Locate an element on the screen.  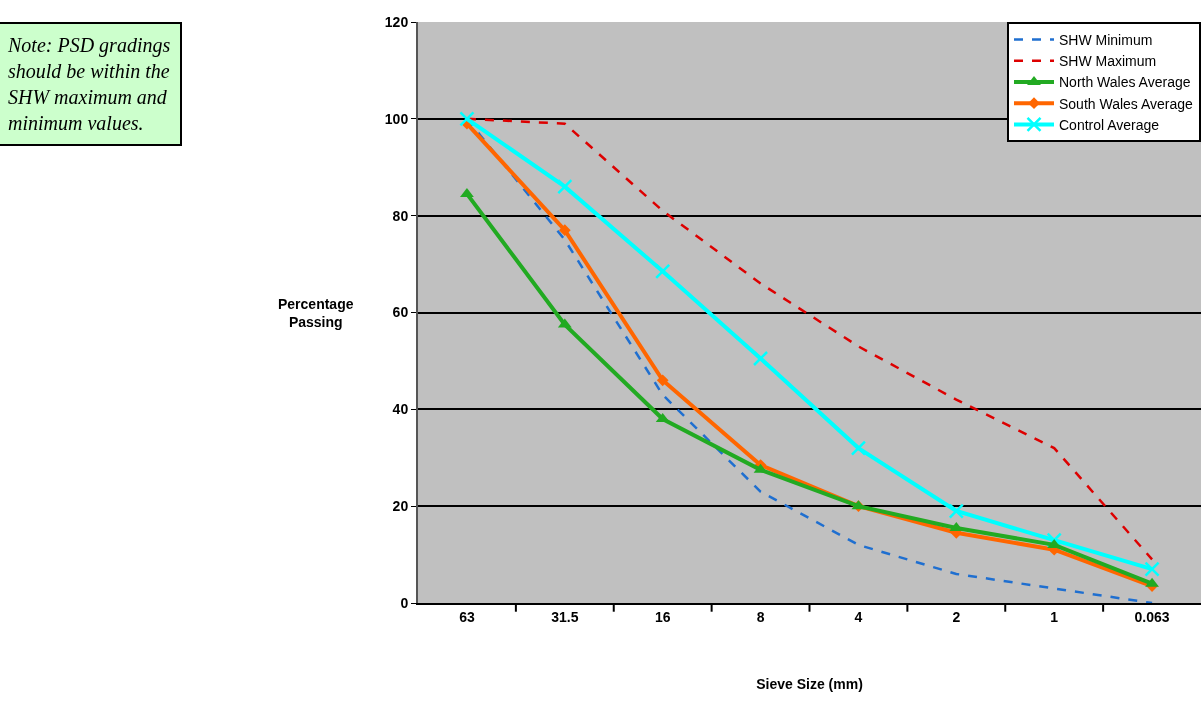
x-tick-label: 4 is located at coordinates (858, 616).